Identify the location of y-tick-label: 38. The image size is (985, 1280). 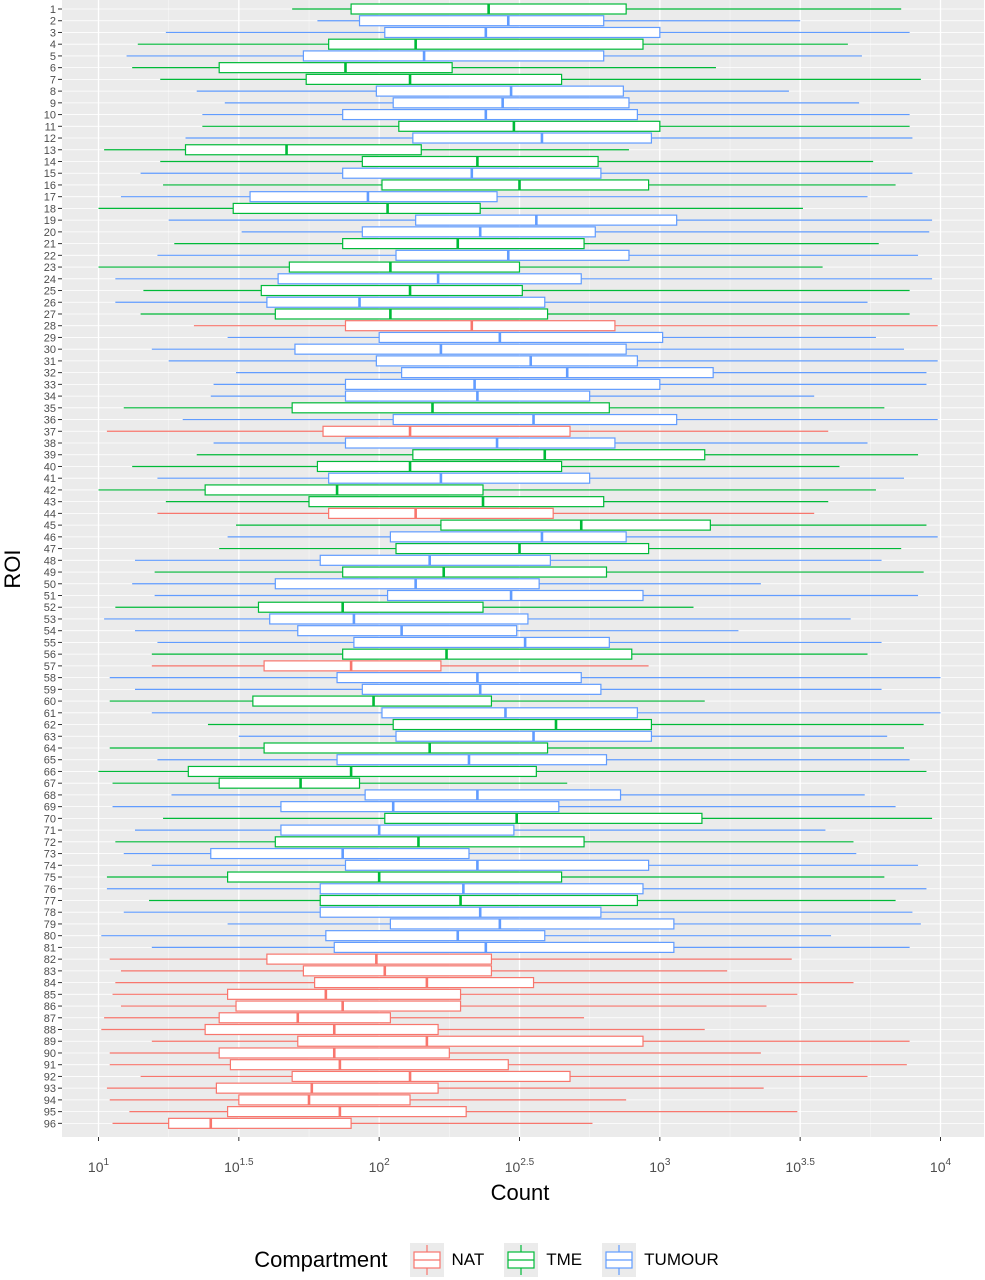
(50, 444).